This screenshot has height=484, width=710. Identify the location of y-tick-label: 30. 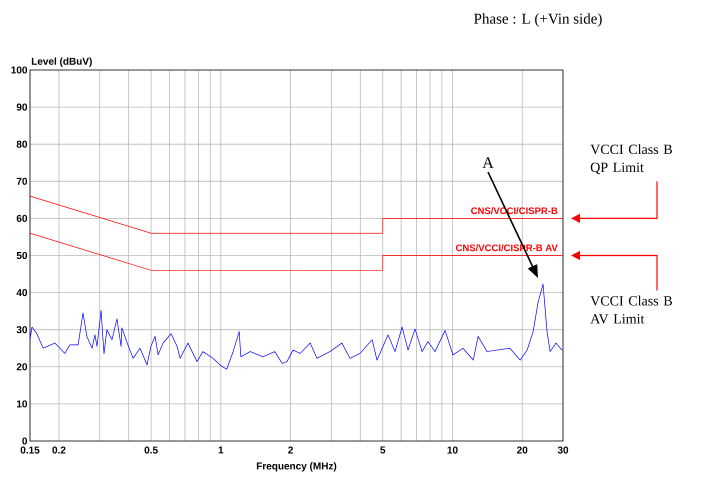
(22, 330).